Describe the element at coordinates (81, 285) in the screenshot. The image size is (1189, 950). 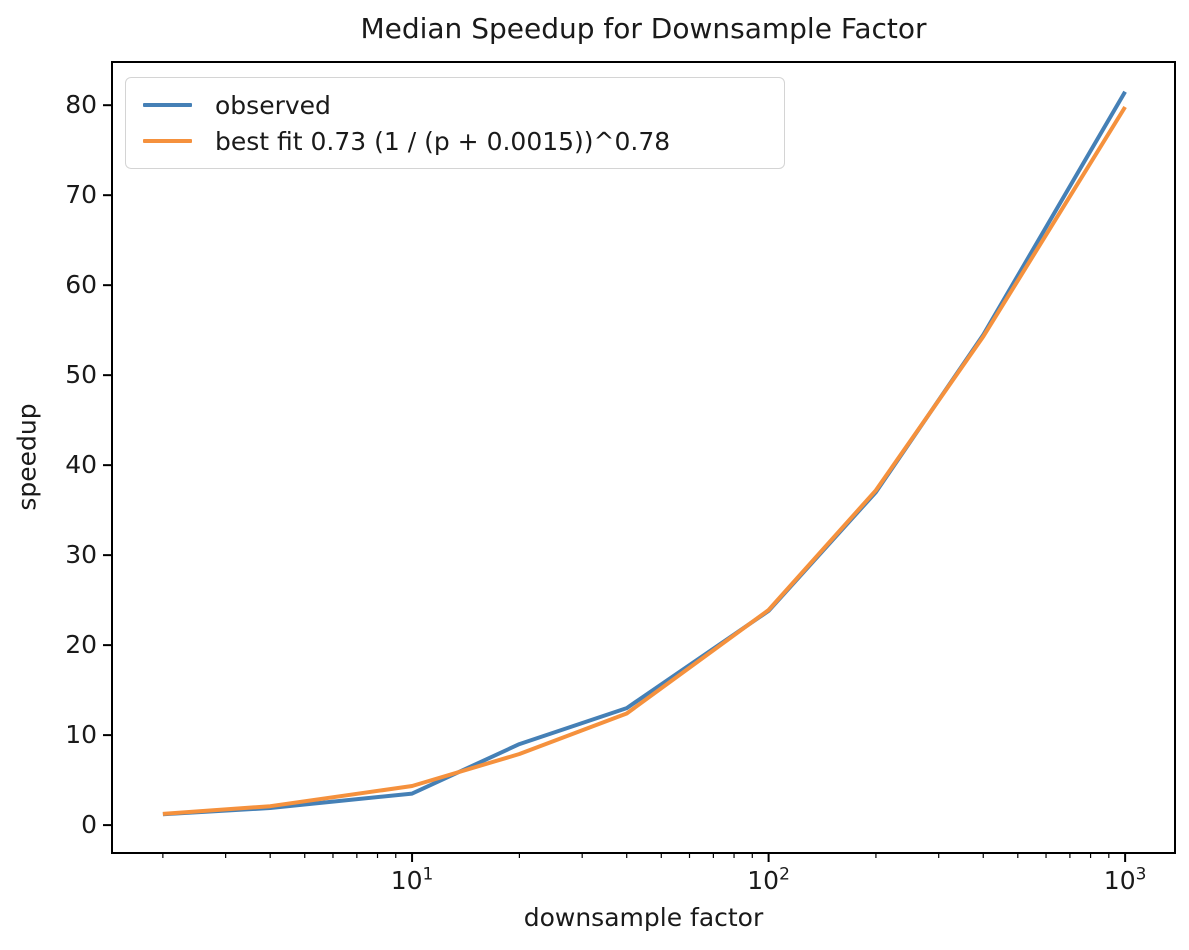
I see `y-tick-label: 60` at that location.